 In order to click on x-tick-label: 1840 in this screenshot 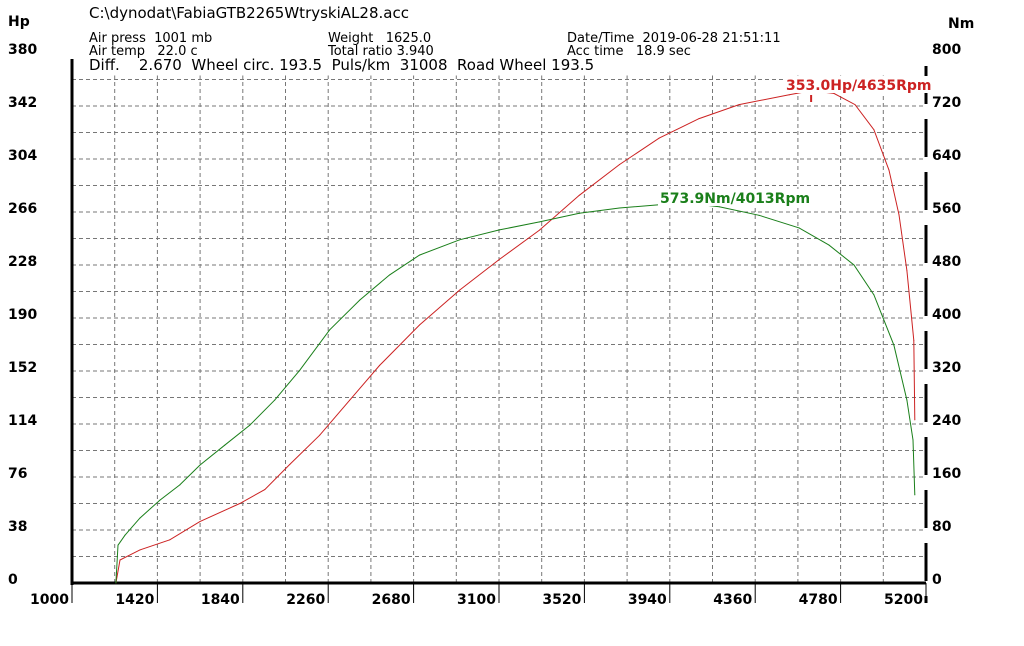, I will do `click(220, 600)`.